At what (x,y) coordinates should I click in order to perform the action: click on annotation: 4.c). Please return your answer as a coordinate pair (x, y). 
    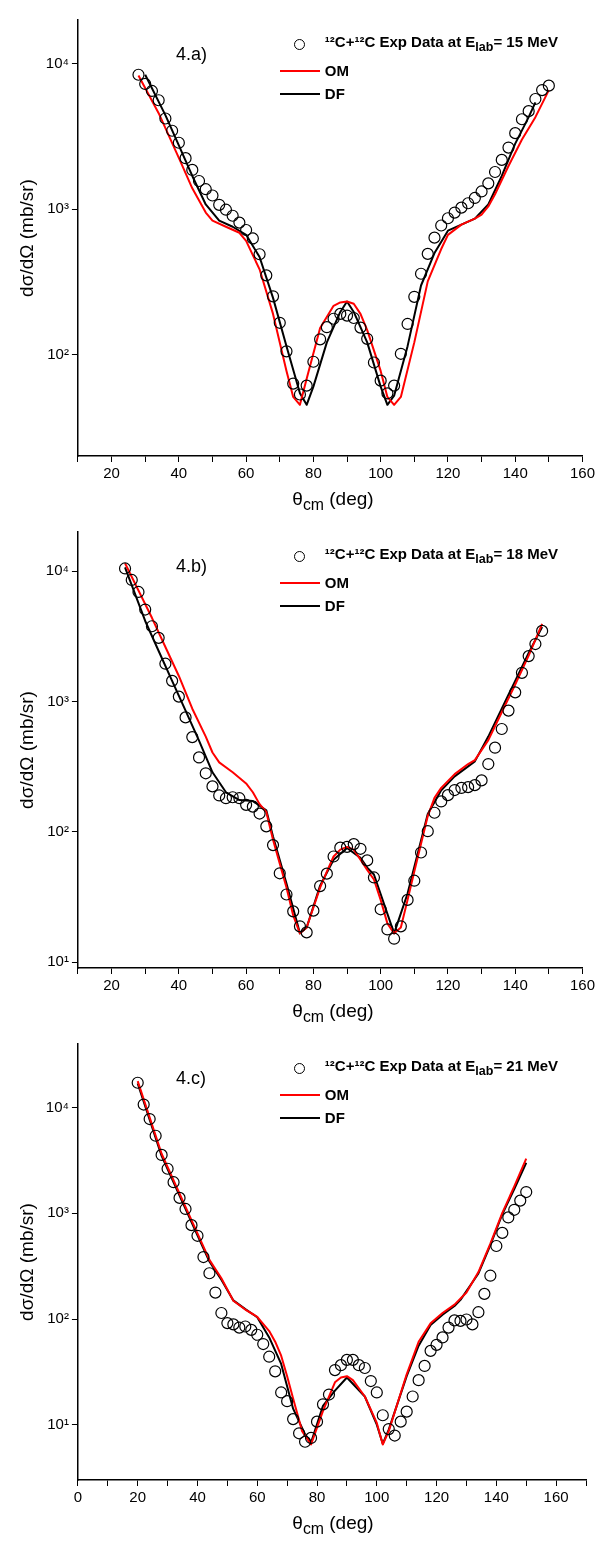
    Looking at the image, I should click on (191, 1078).